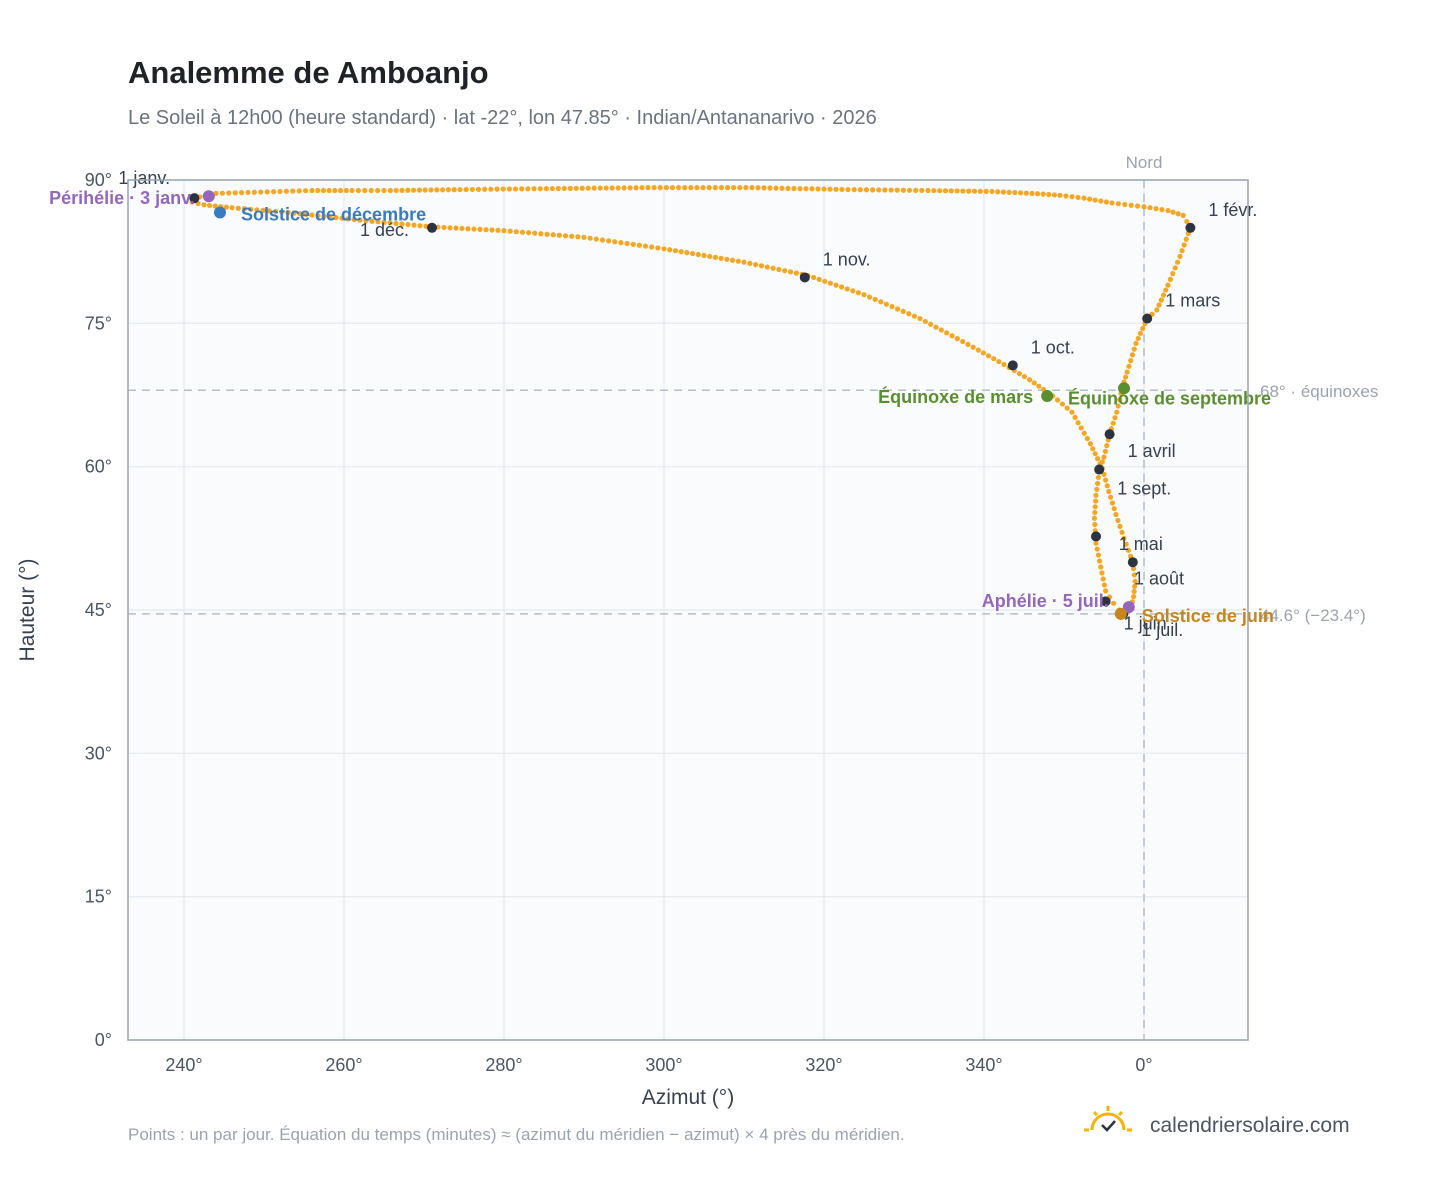 The width and height of the screenshot is (1448, 1188). Describe the element at coordinates (1053, 347) in the screenshot. I see `month-label: 1 oct.` at that location.